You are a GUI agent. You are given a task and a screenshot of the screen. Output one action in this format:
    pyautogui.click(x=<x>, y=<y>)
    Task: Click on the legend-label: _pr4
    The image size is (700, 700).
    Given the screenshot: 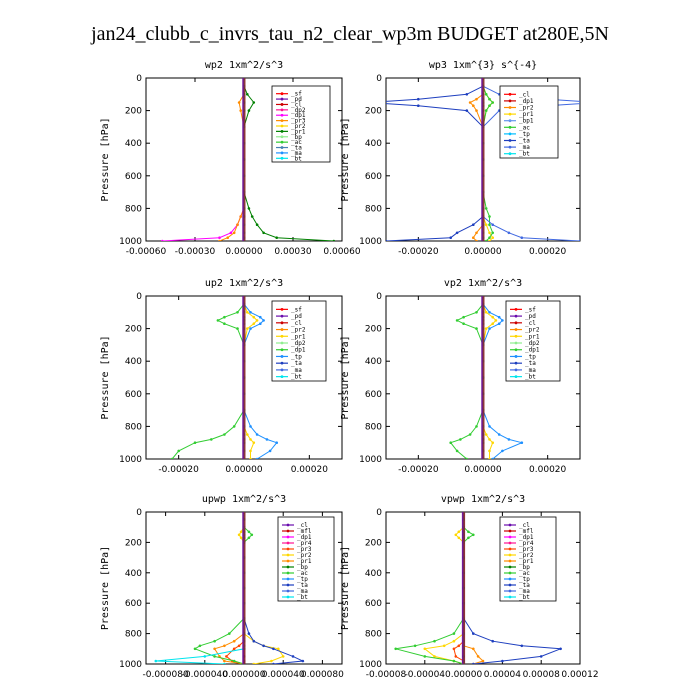 What is the action you would take?
    pyautogui.click(x=526, y=543)
    